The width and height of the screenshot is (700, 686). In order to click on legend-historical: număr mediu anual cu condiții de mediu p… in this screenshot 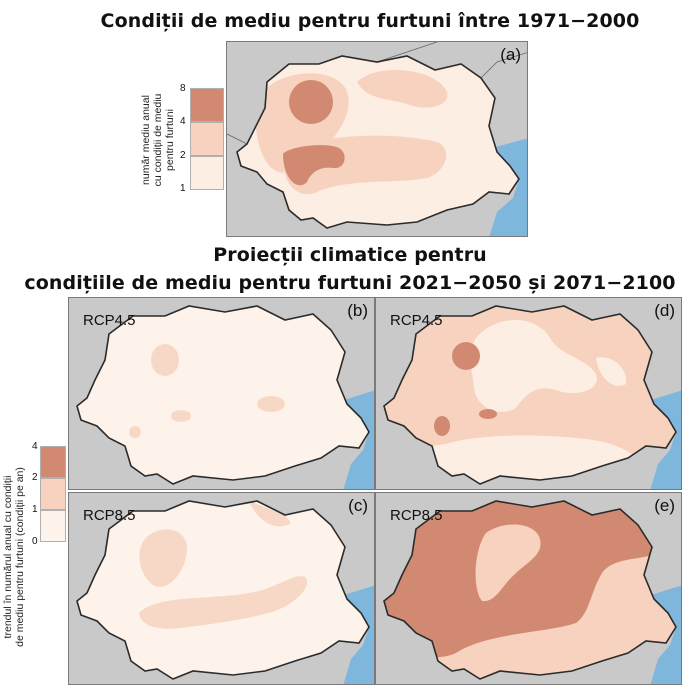, I will do `click(185, 139)`.